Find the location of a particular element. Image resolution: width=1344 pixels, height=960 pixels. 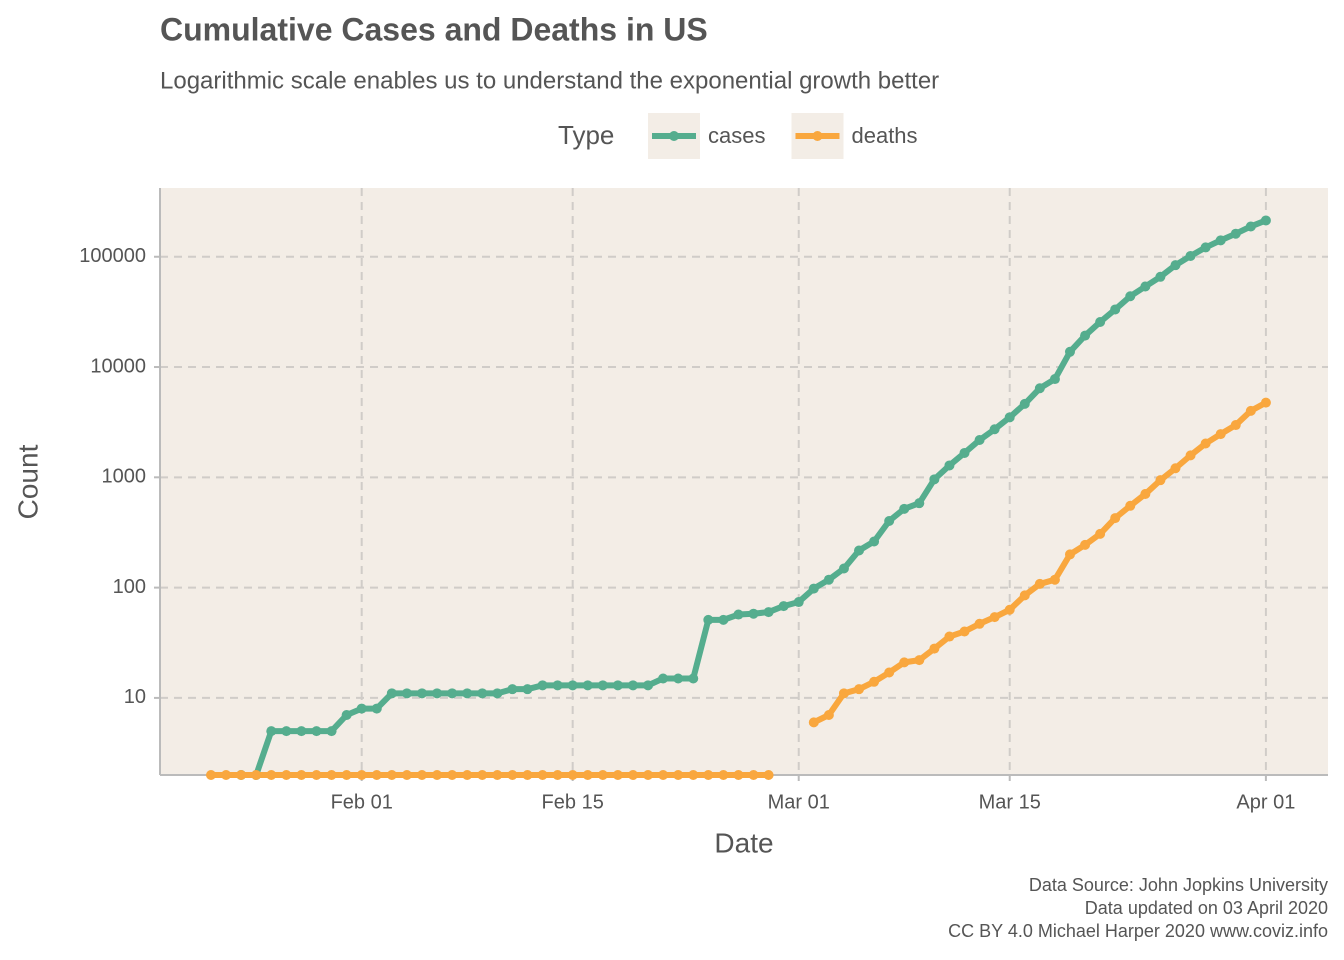

x-tick-label: Mar 01 is located at coordinates (799, 802).